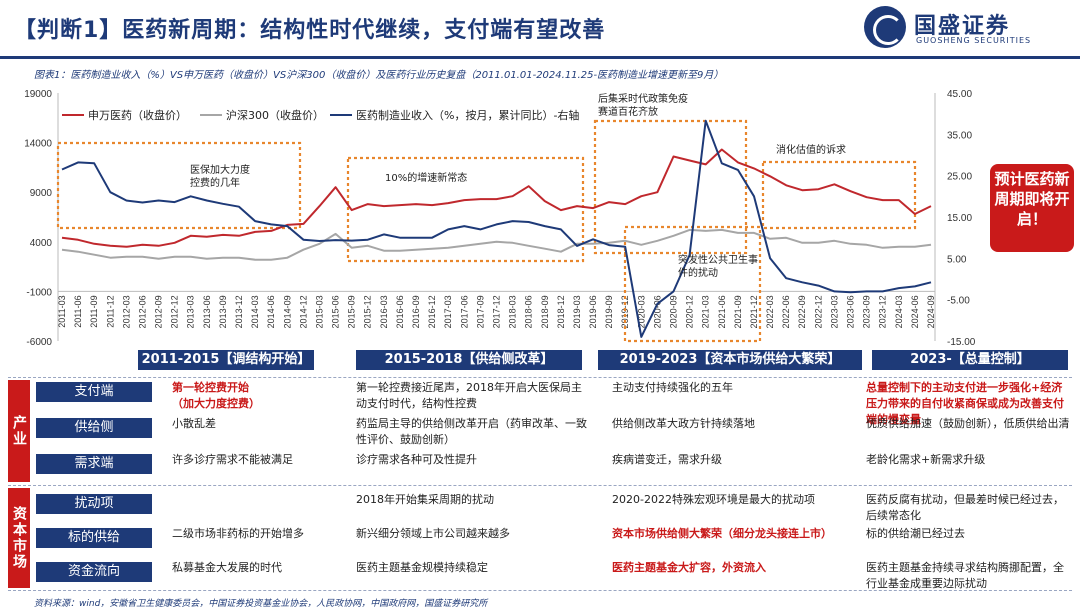  I want to click on x-tick-label: 2023-06, so click(851, 311).